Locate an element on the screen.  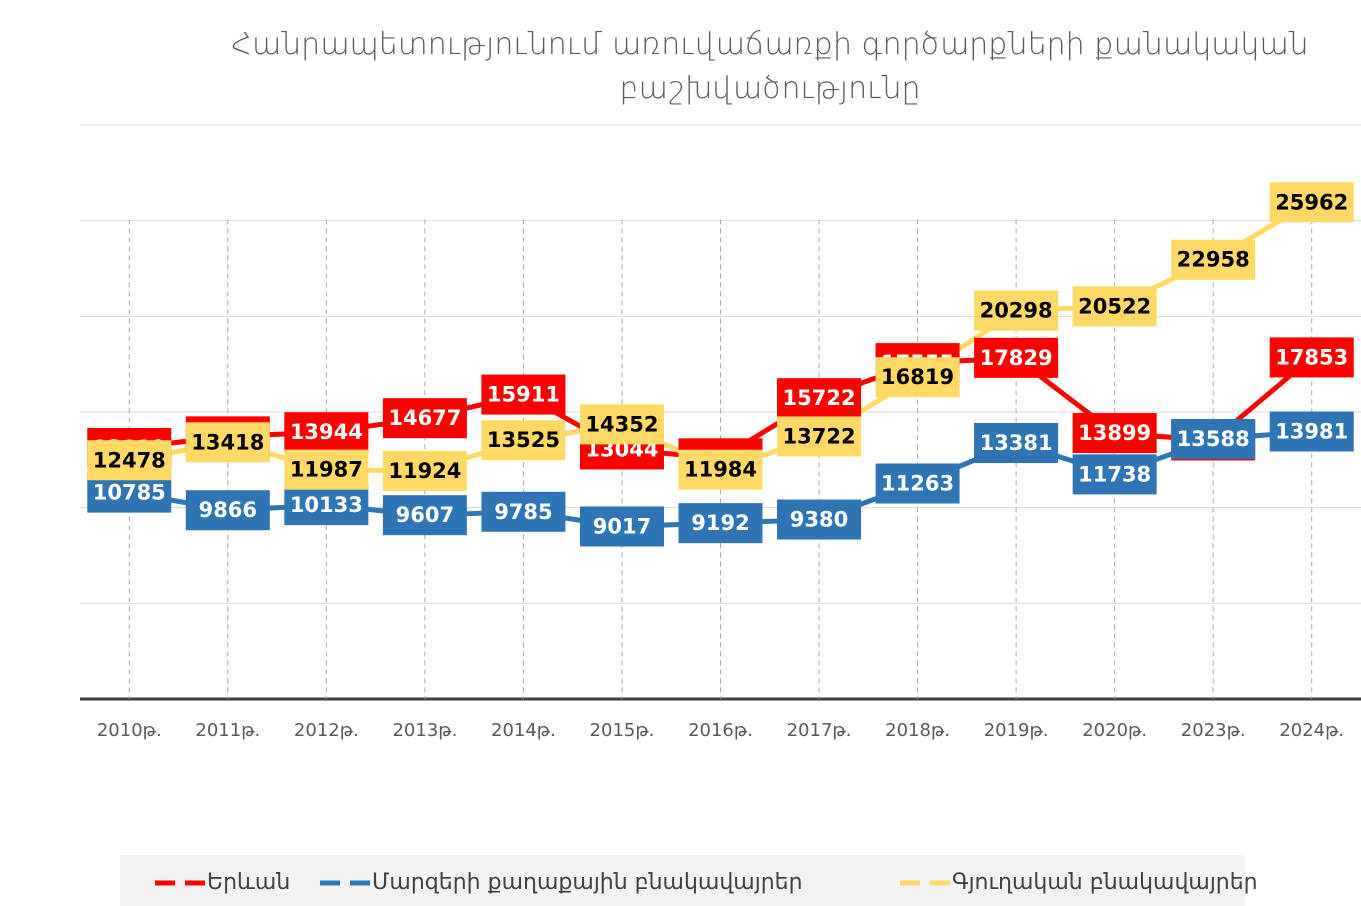
x-tick-label: 2014թ. is located at coordinates (523, 730).